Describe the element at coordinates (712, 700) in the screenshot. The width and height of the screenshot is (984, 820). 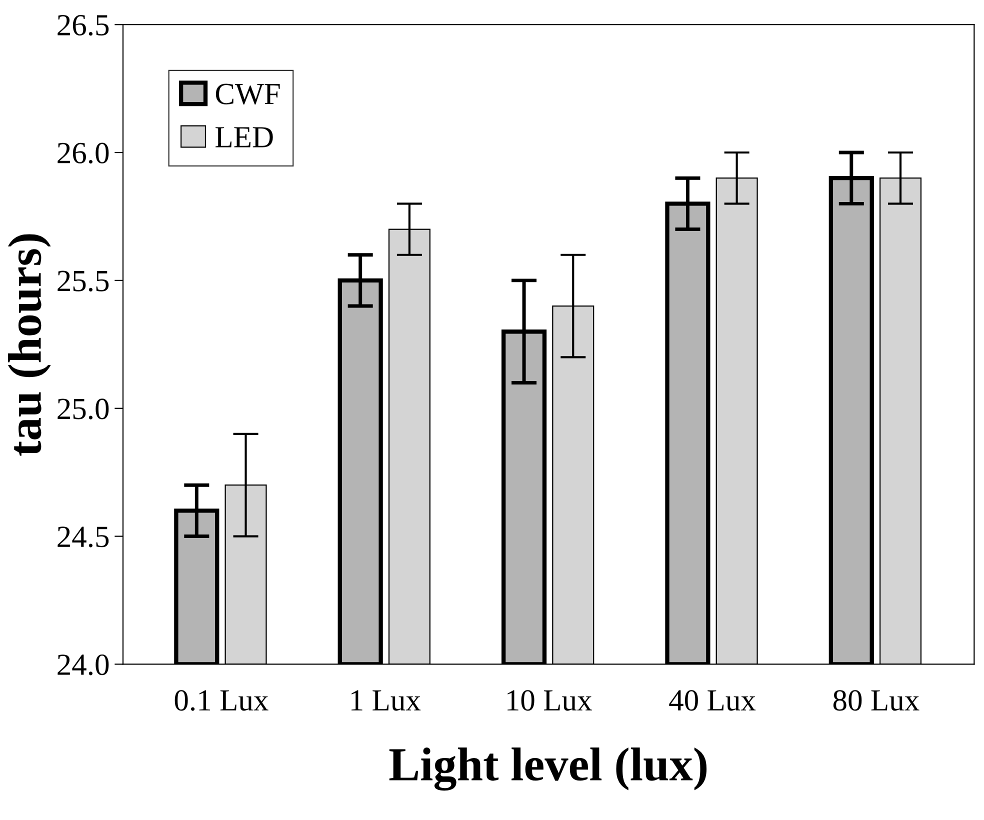
I see `x-tick-label: 40 Lux` at that location.